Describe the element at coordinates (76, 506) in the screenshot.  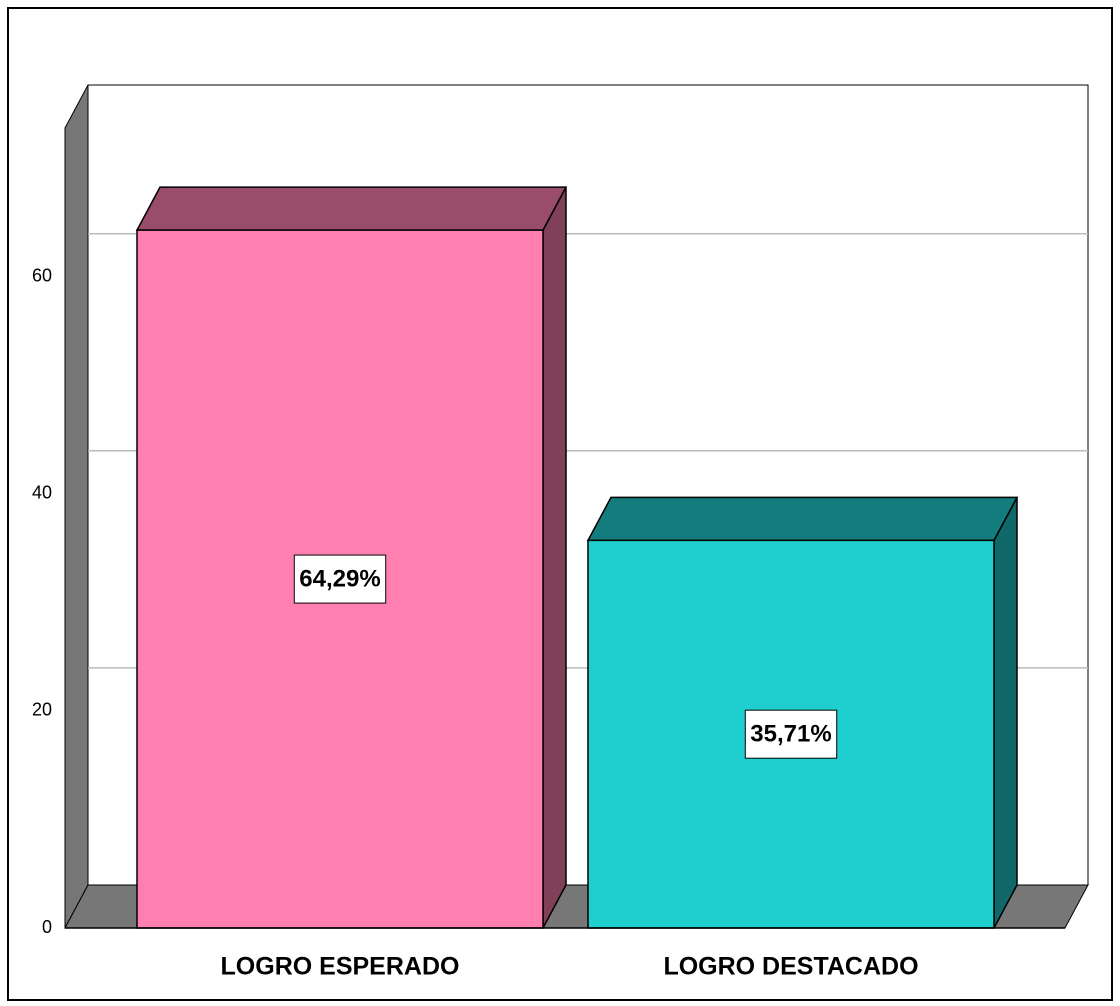
I see `left-wall` at that location.